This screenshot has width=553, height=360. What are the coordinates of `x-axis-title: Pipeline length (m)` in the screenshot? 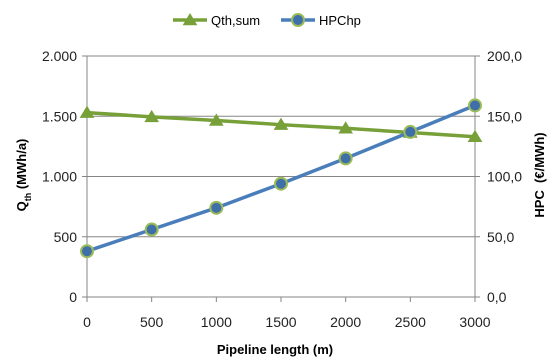 It's located at (275, 349).